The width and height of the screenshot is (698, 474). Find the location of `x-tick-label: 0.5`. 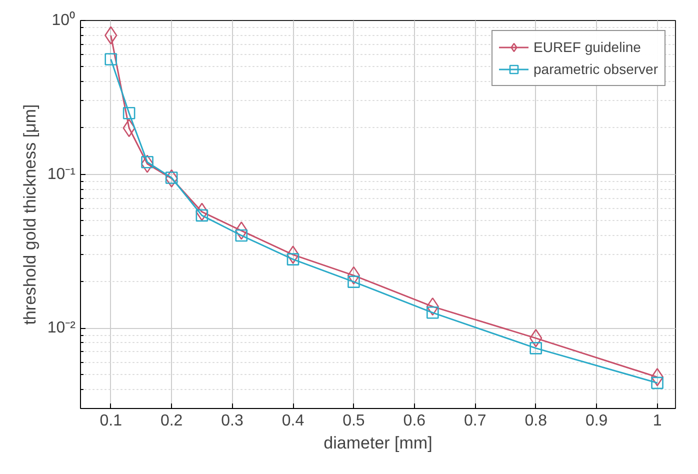

x-tick-label: 0.5 is located at coordinates (353, 421).